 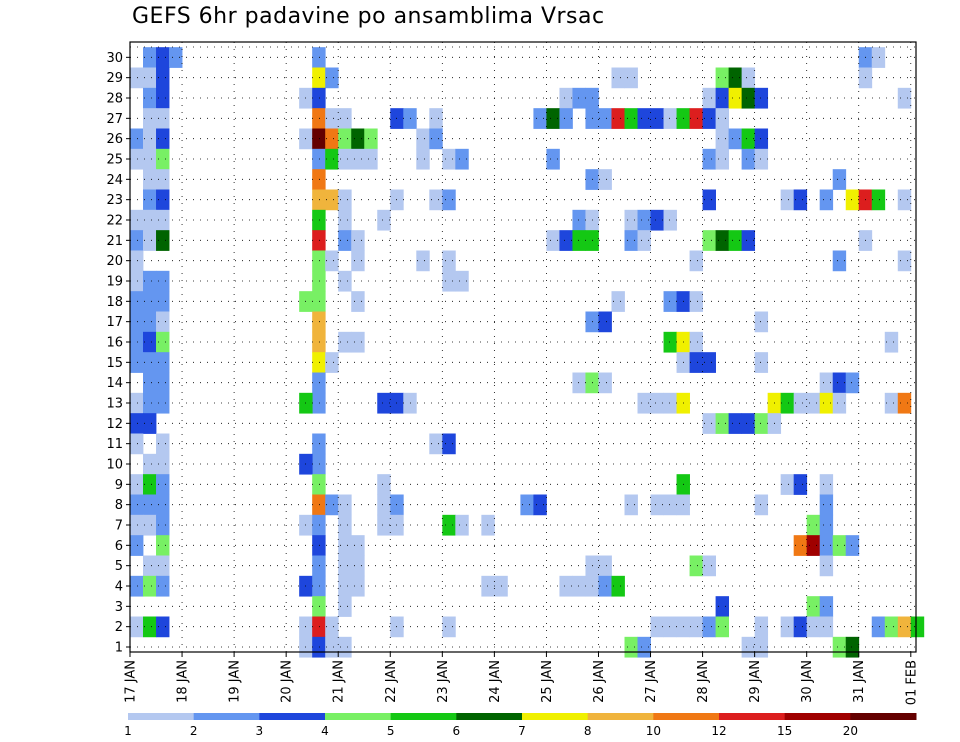 I want to click on legend-label: 6, so click(x=457, y=731).